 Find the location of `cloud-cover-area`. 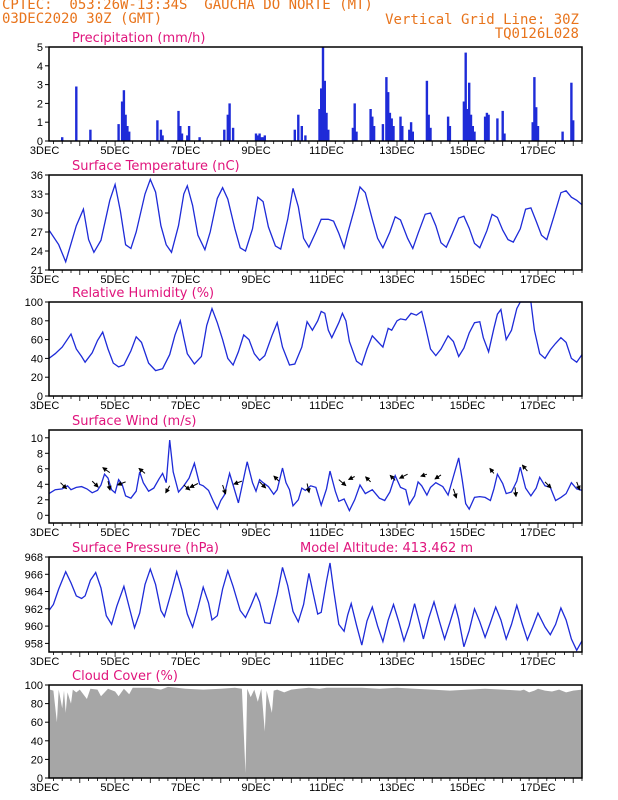

cloud-cover-area is located at coordinates (315, 732).